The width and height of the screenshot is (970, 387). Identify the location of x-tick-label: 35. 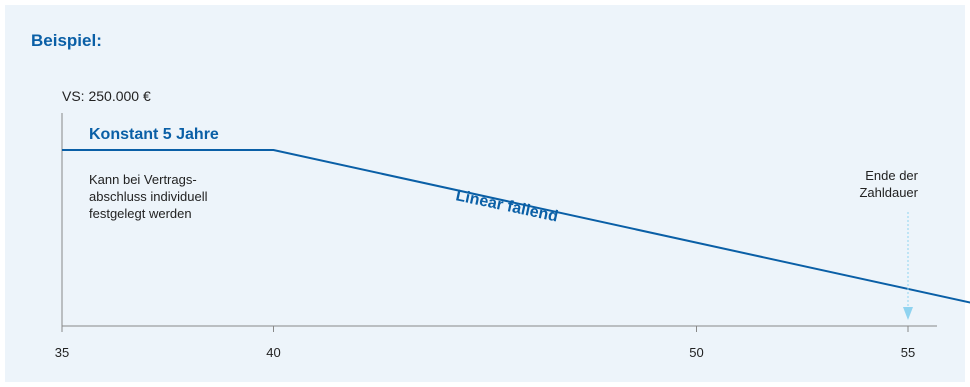
(62, 352).